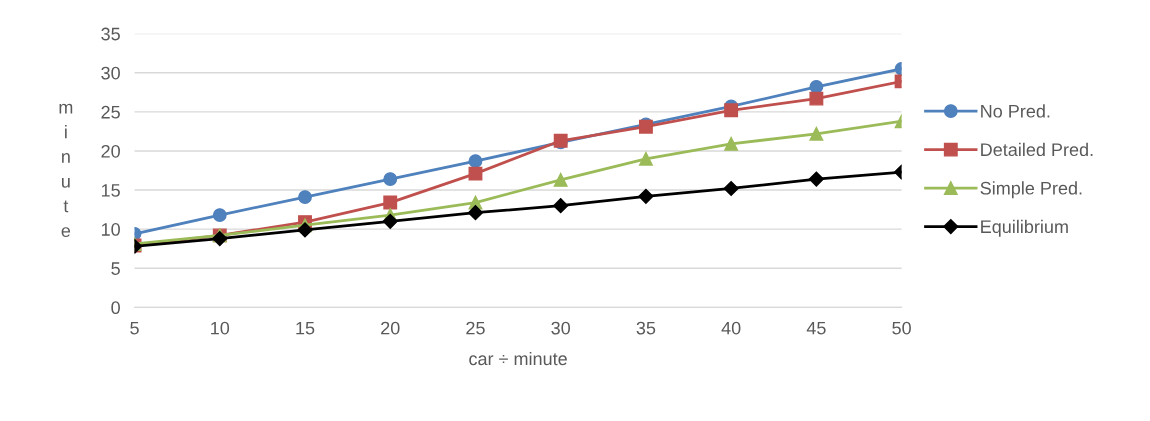  What do you see at coordinates (115, 308) in the screenshot?
I see `y-tick-label: 0` at bounding box center [115, 308].